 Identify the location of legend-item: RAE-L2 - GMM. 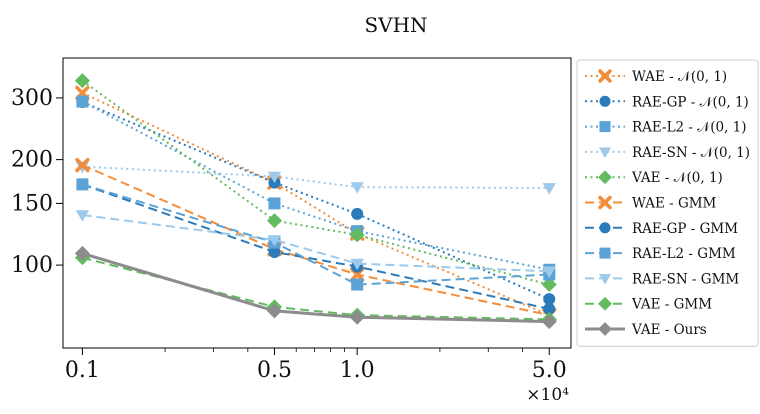
(660, 254).